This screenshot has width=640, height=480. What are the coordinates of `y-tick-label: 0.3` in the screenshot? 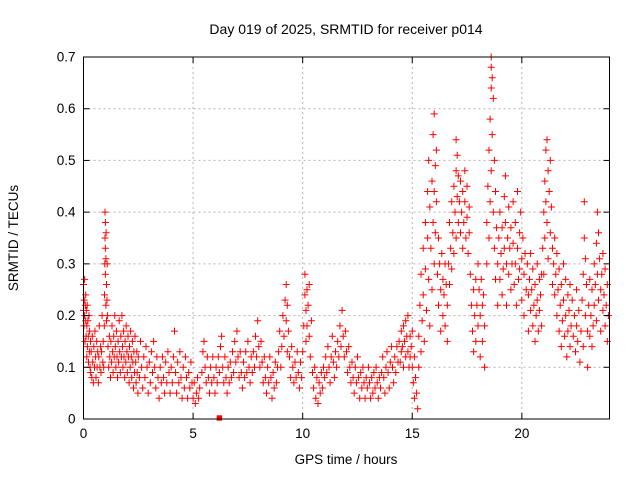 It's located at (66, 263).